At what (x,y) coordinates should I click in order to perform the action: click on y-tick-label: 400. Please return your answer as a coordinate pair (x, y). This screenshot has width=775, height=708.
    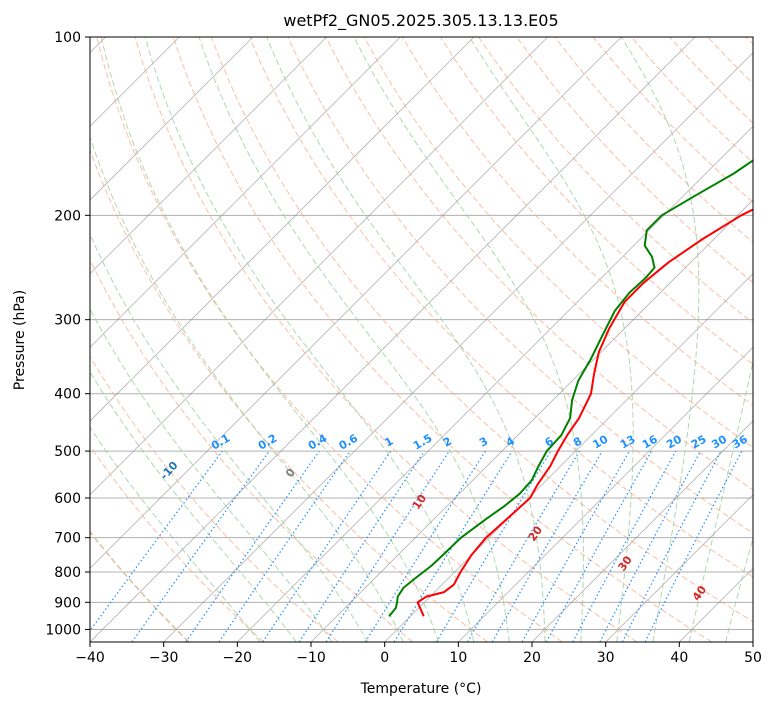
    Looking at the image, I should click on (67, 395).